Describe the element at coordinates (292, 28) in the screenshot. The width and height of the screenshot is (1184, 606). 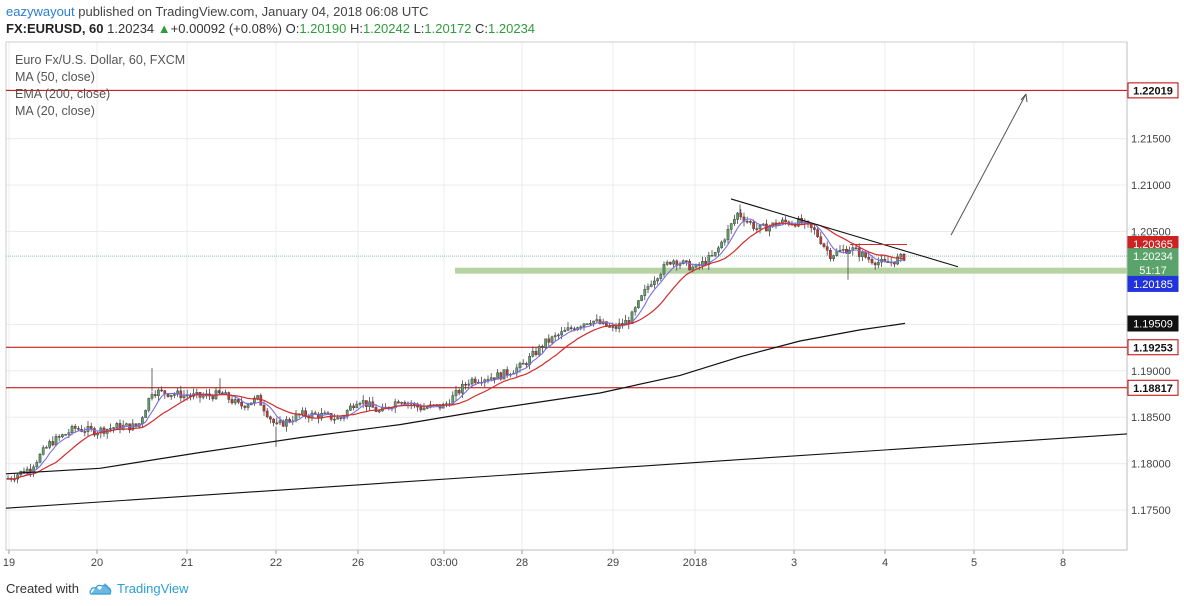
I see `open-label: O:` at that location.